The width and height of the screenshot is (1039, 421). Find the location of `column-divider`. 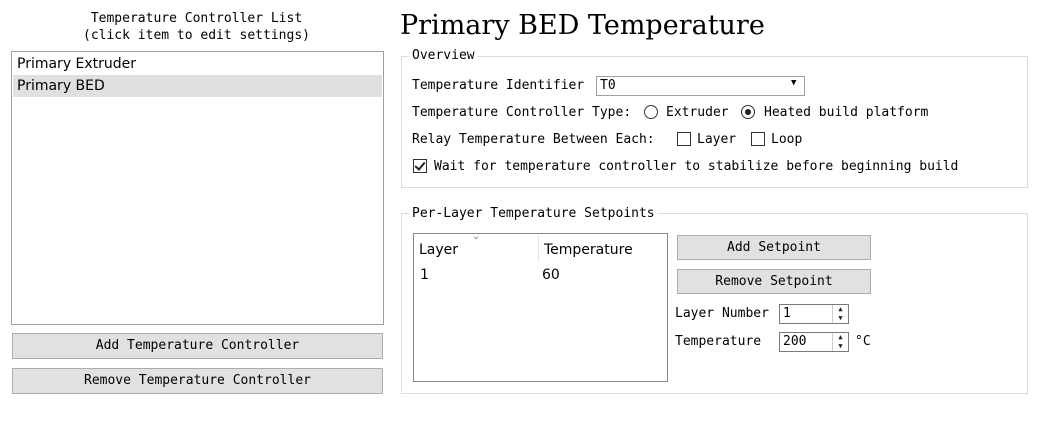

column-divider is located at coordinates (538, 249).